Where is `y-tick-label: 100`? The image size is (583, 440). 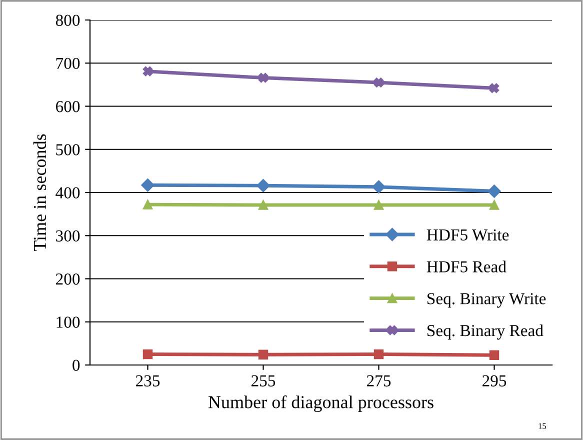 y-tick-label: 100 is located at coordinates (68, 322).